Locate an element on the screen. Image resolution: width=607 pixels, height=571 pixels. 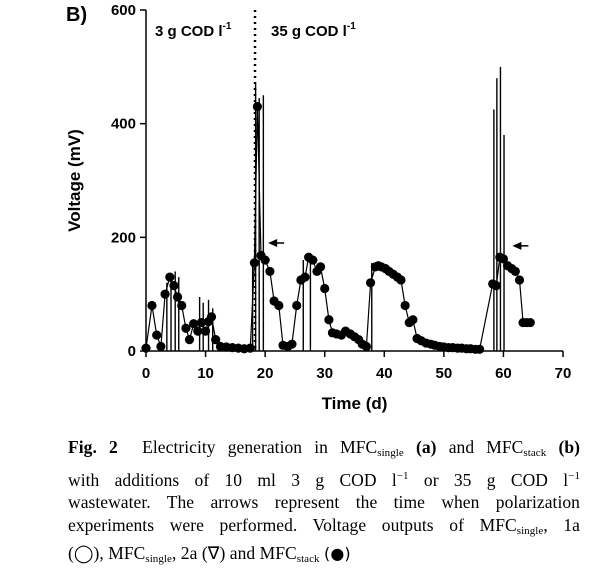
x-tick-label: 0 is located at coordinates (146, 373).